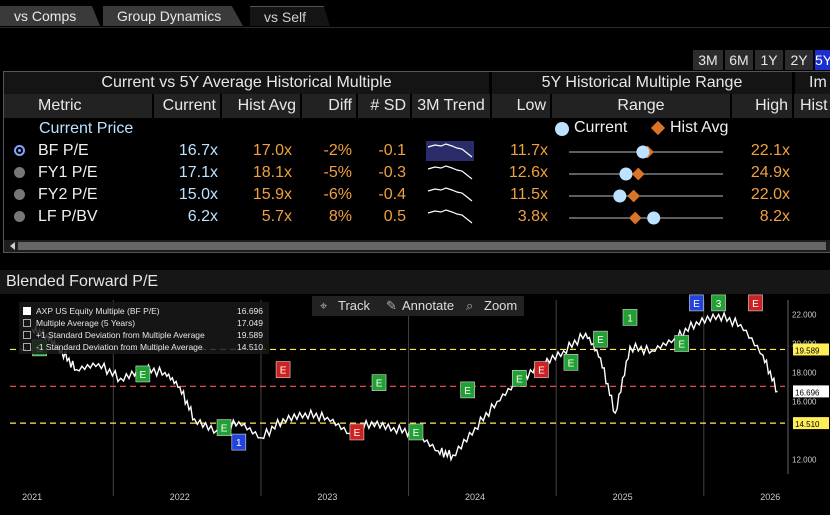 The width and height of the screenshot is (830, 515). I want to click on tab-bar: vs Comps Group Dynamics vs Self, so click(415, 14).